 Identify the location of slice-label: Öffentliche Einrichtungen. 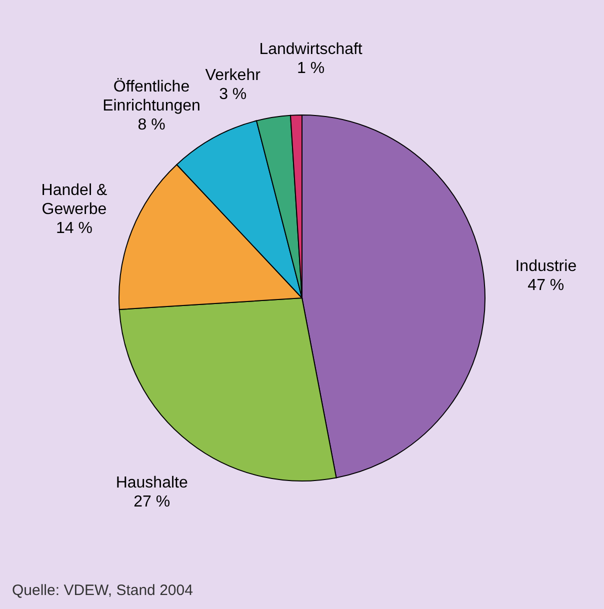
(151, 96).